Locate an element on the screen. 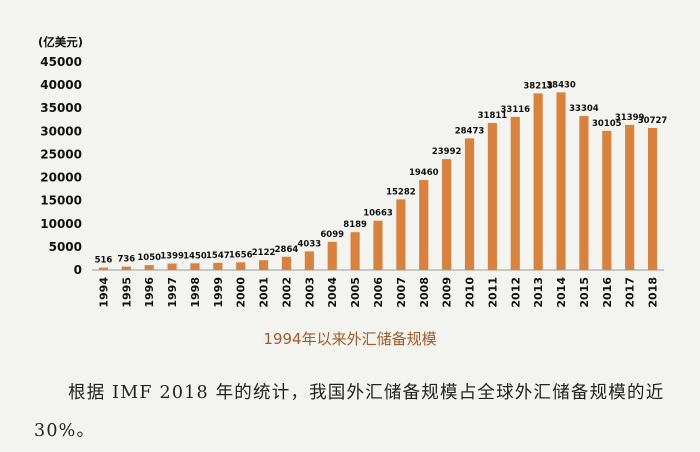 This screenshot has height=452, width=700. x-tick-label: 2006 is located at coordinates (378, 292).